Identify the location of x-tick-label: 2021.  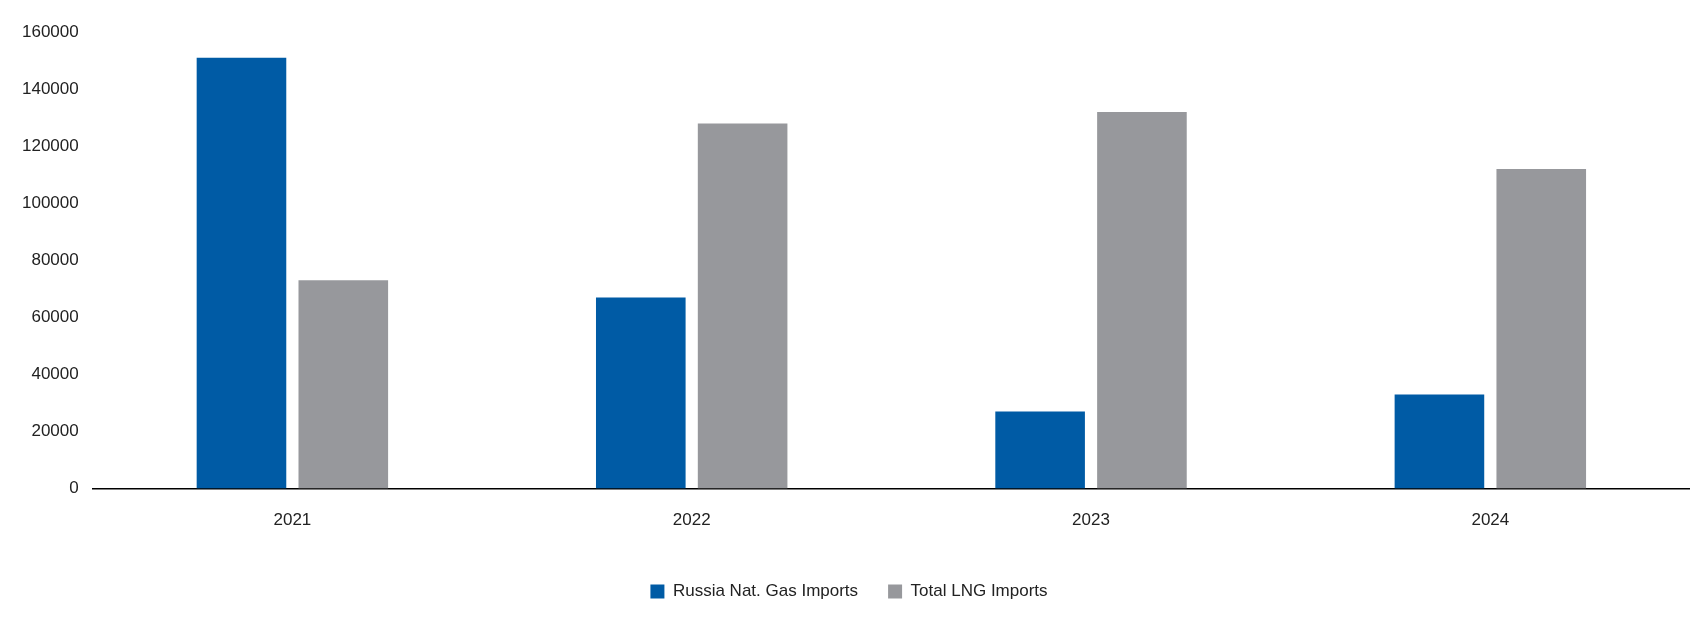
(292, 520).